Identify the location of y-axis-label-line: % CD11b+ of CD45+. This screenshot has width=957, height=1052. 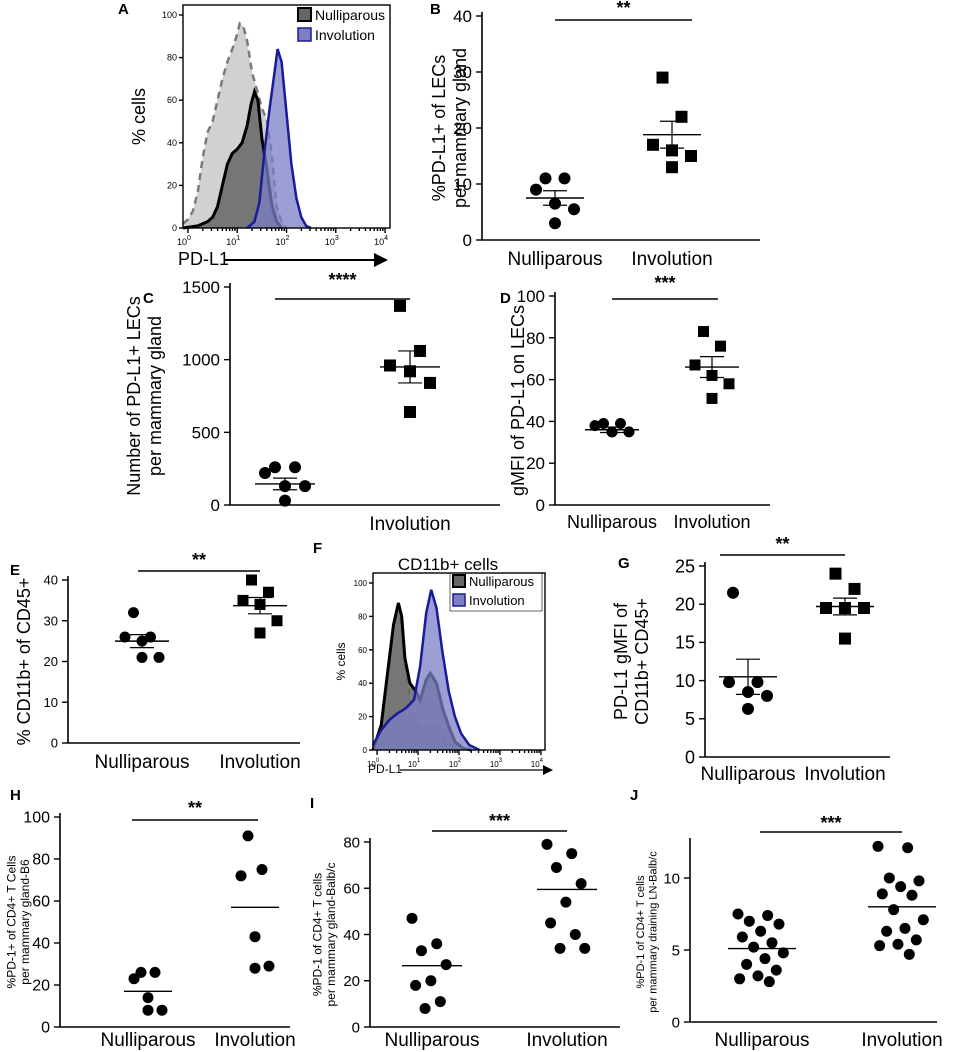
(24, 662).